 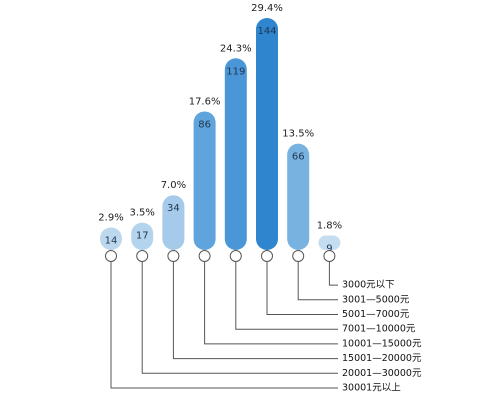 I want to click on bar-value: 119, so click(x=235, y=71).